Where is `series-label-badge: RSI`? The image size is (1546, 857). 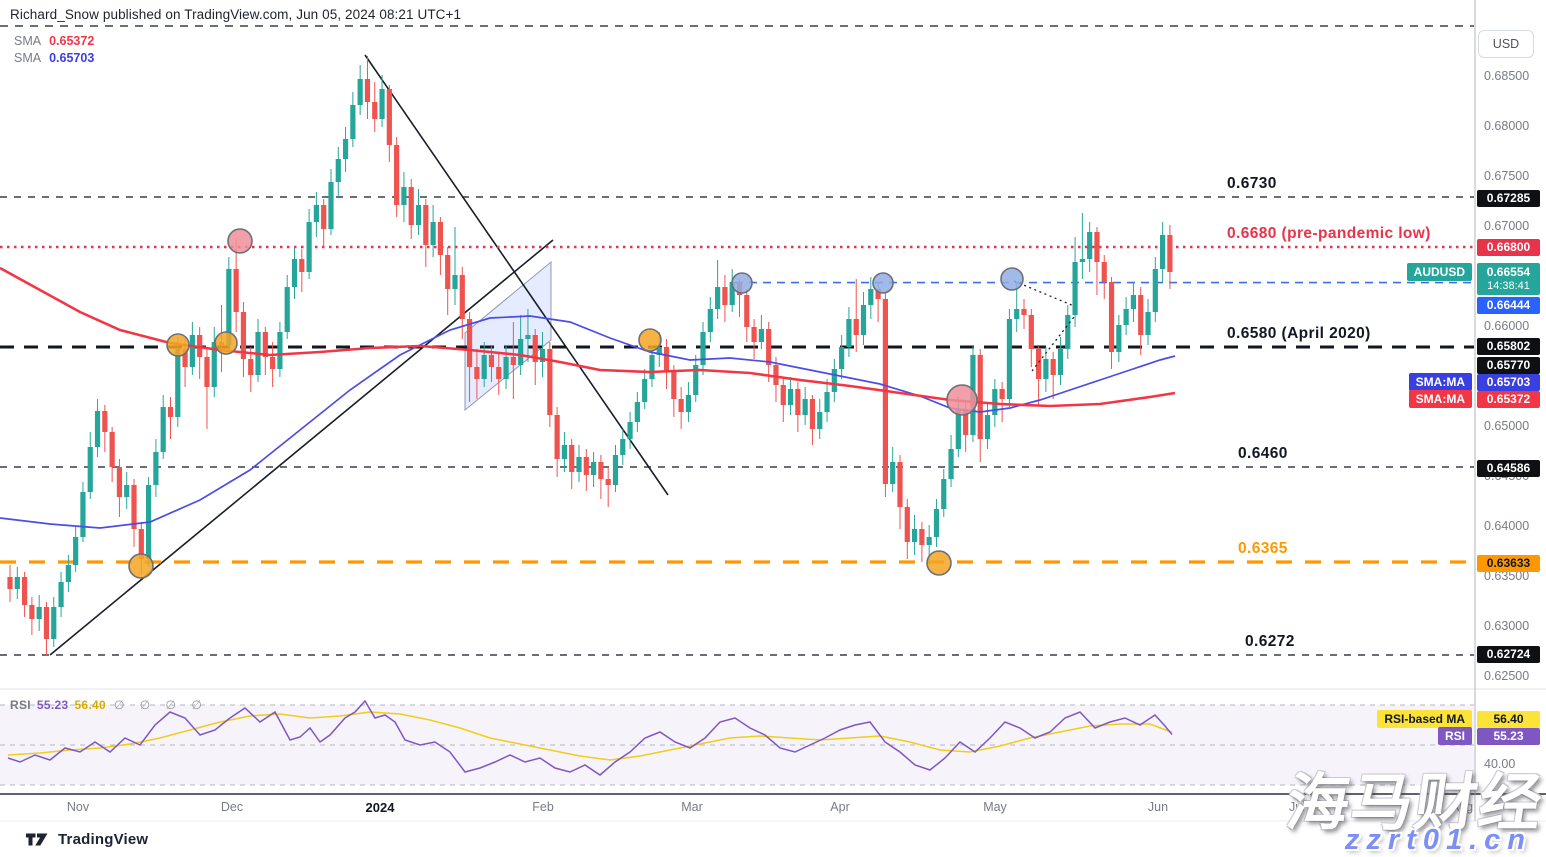 series-label-badge: RSI is located at coordinates (1454, 736).